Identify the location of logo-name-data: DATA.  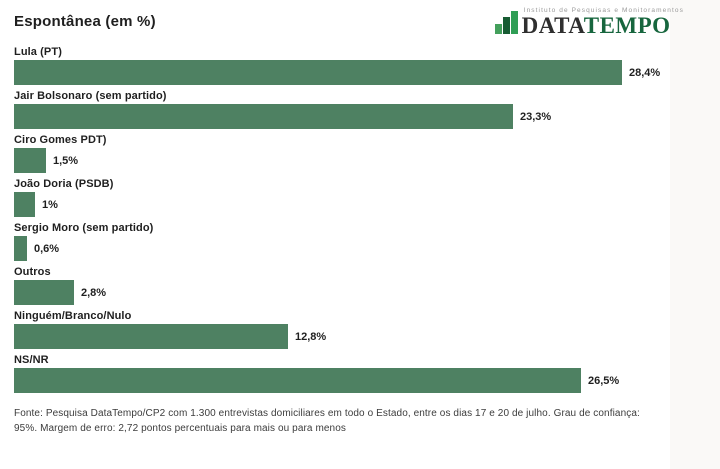
(552, 25).